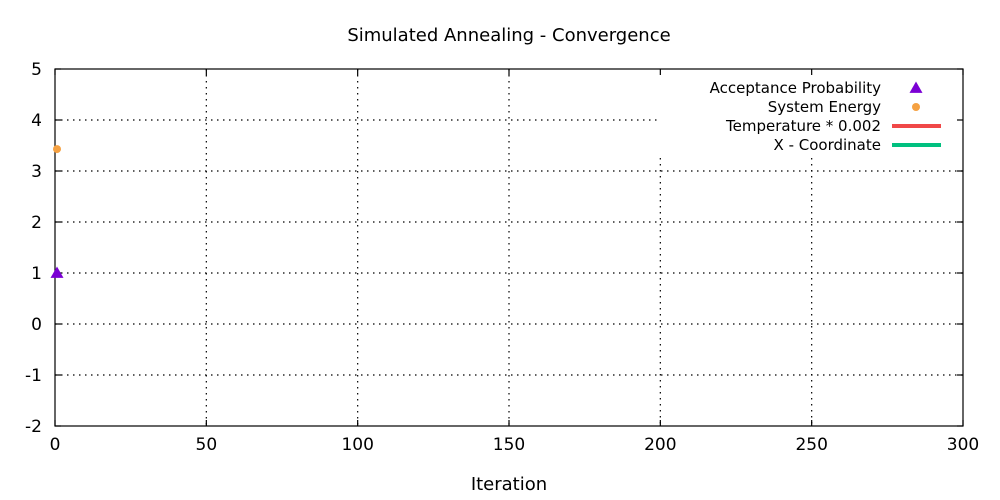 Image resolution: width=1000 pixels, height=500 pixels. I want to click on x-tick-label: 200, so click(660, 445).